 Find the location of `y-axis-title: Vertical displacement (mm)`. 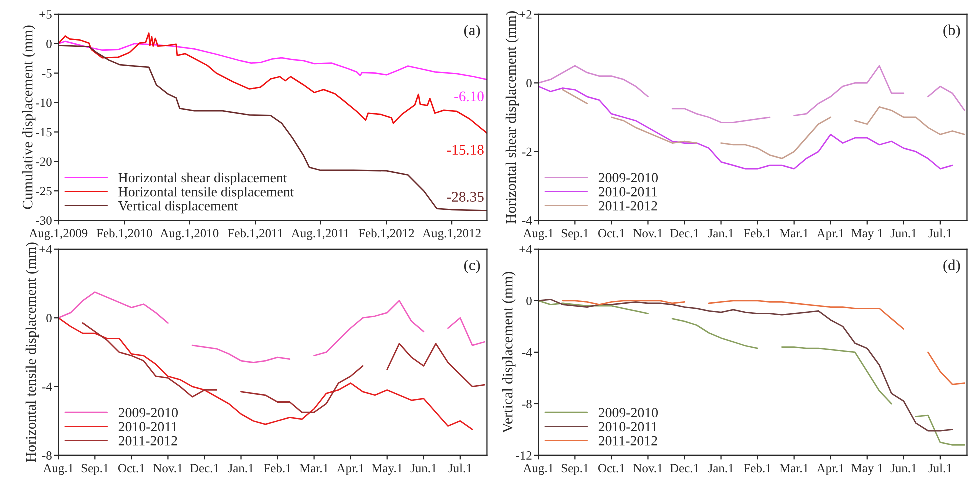

y-axis-title: Vertical displacement (mm) is located at coordinates (509, 353).